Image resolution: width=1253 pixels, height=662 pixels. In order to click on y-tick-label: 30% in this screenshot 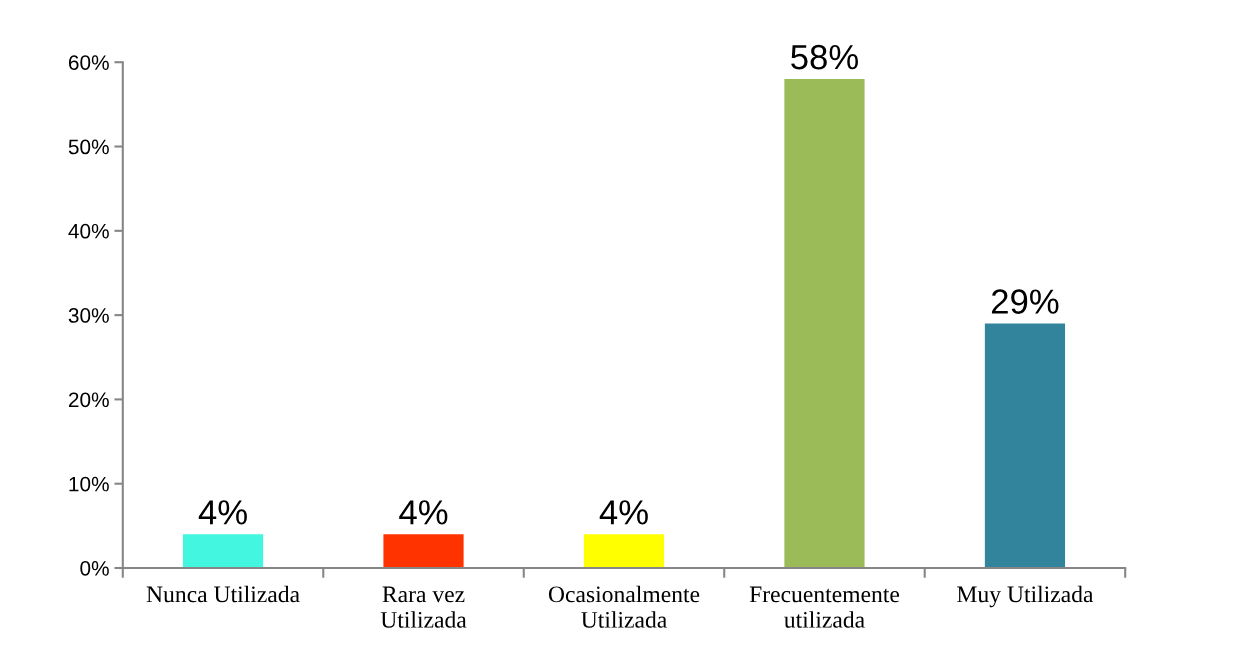, I will do `click(88, 315)`.